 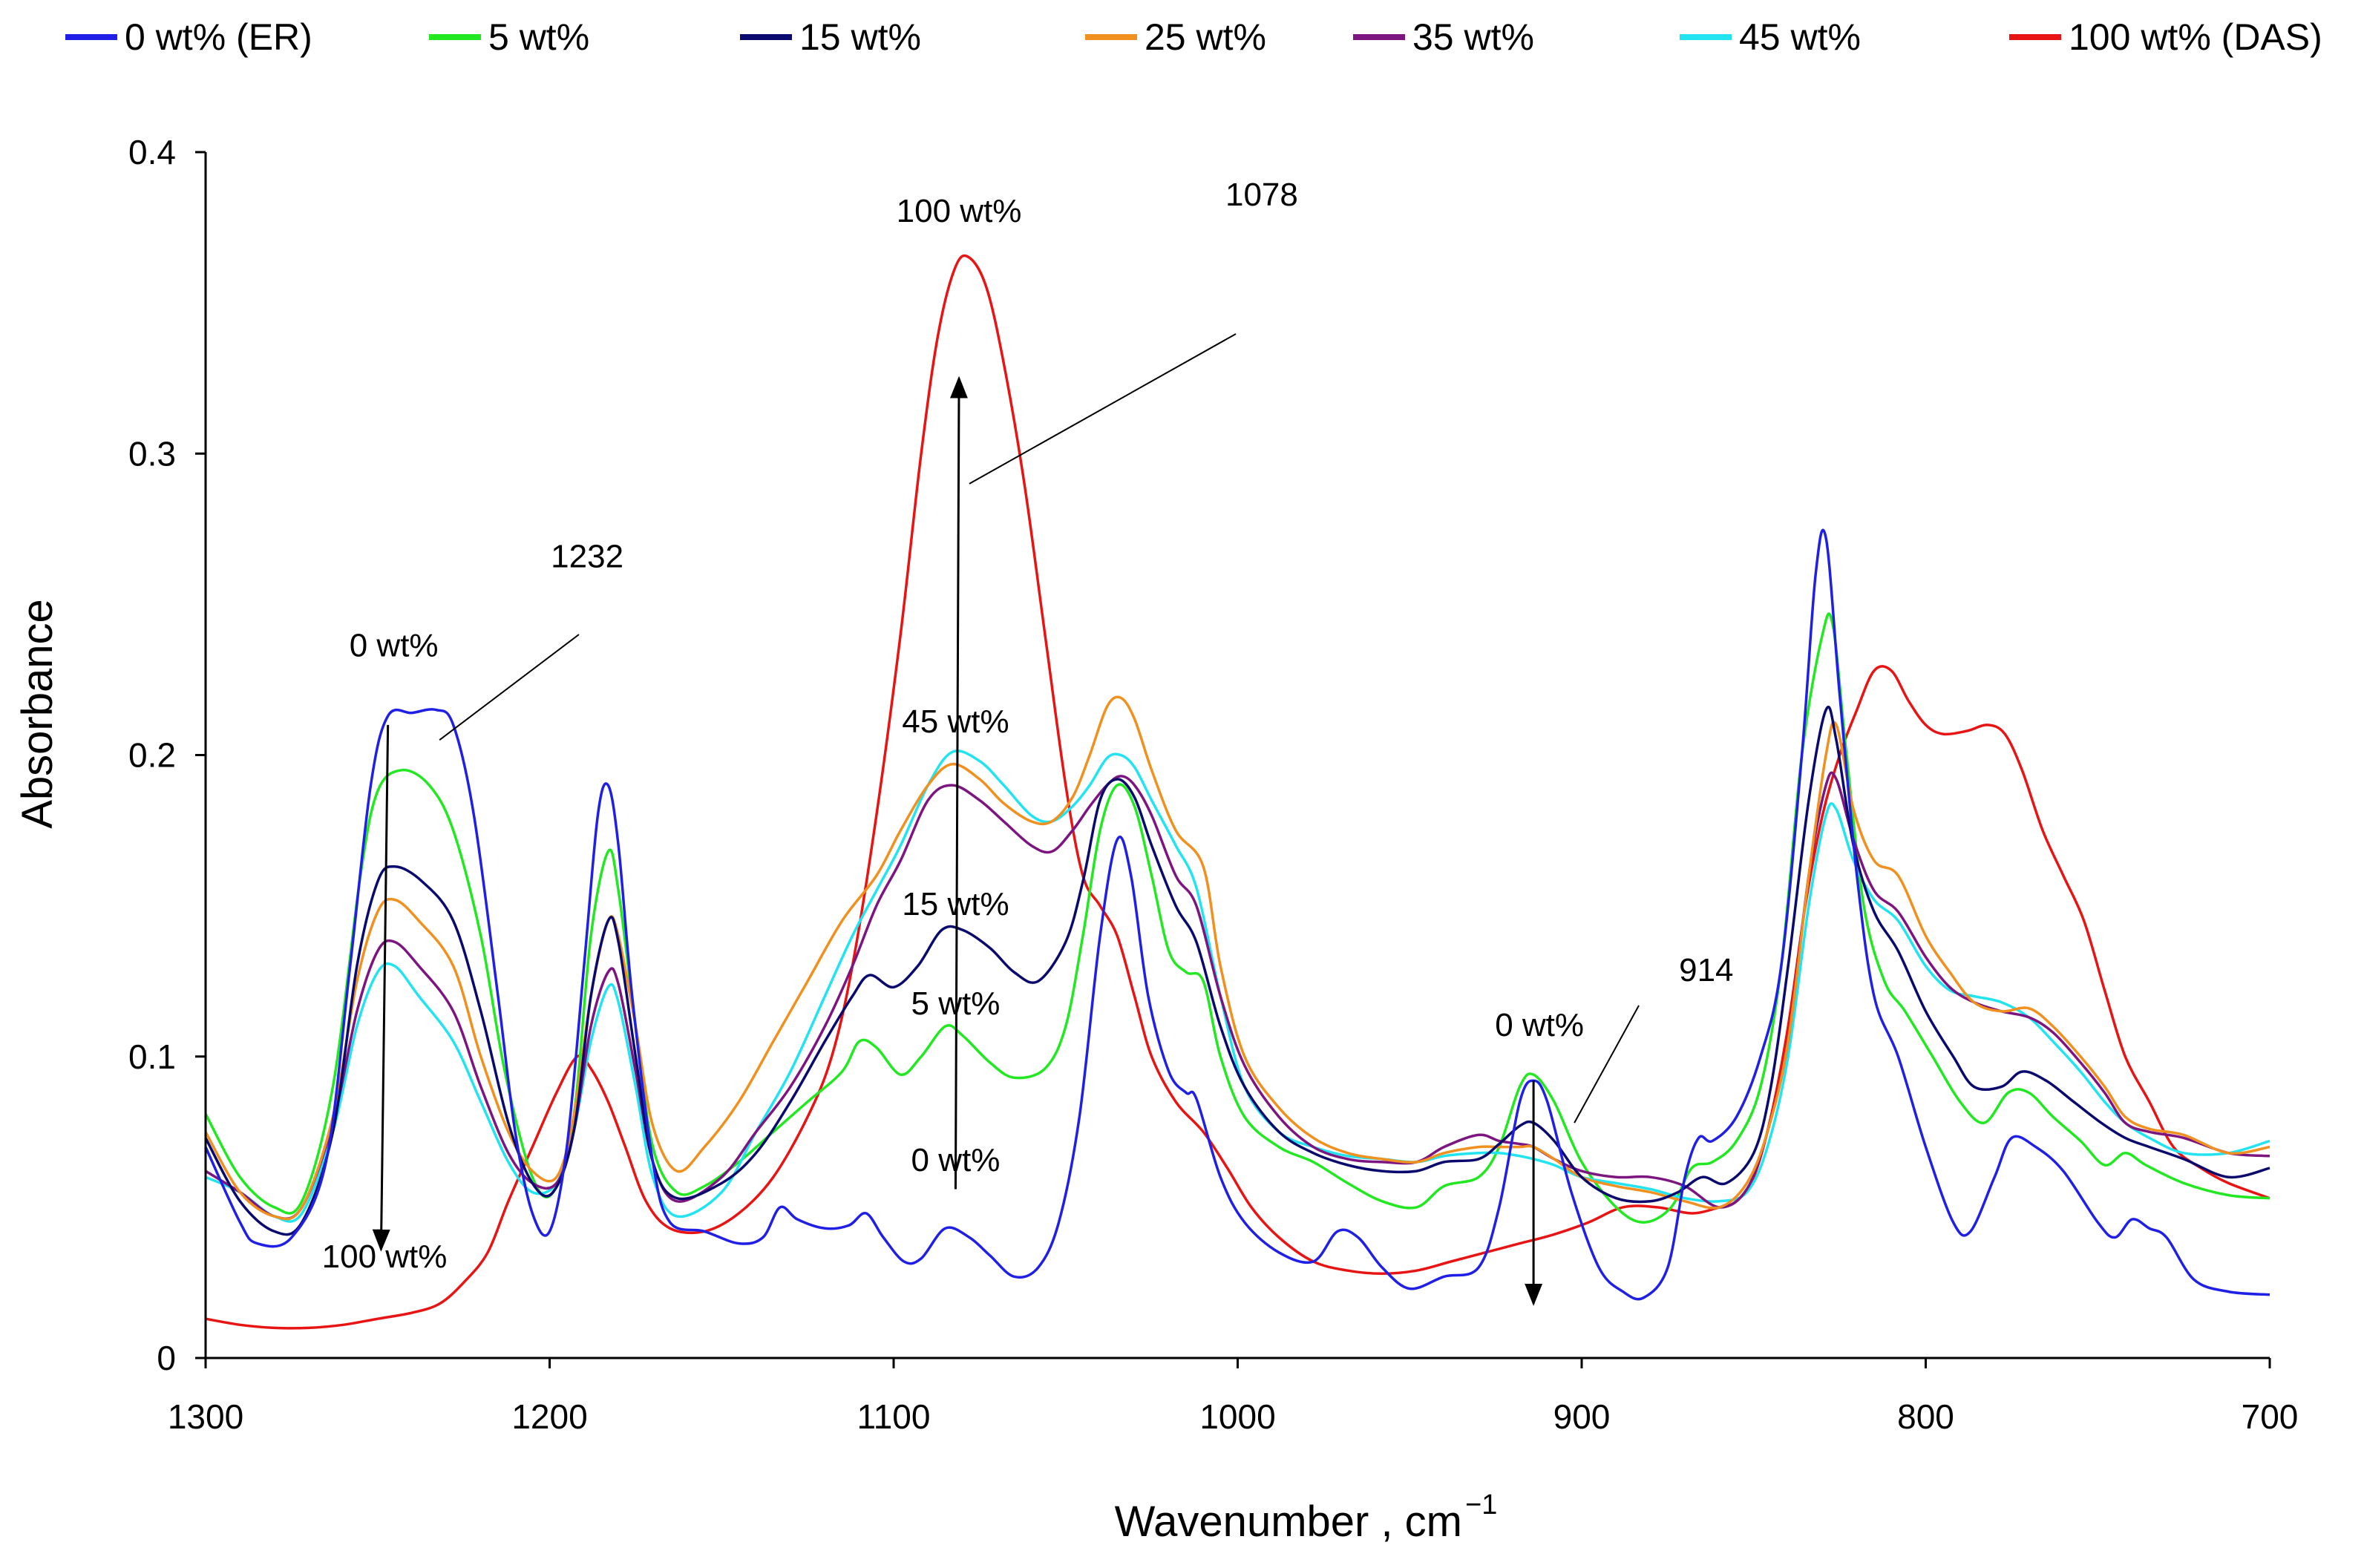 What do you see at coordinates (38, 714) in the screenshot?
I see `y-axis-title: Absorbance` at bounding box center [38, 714].